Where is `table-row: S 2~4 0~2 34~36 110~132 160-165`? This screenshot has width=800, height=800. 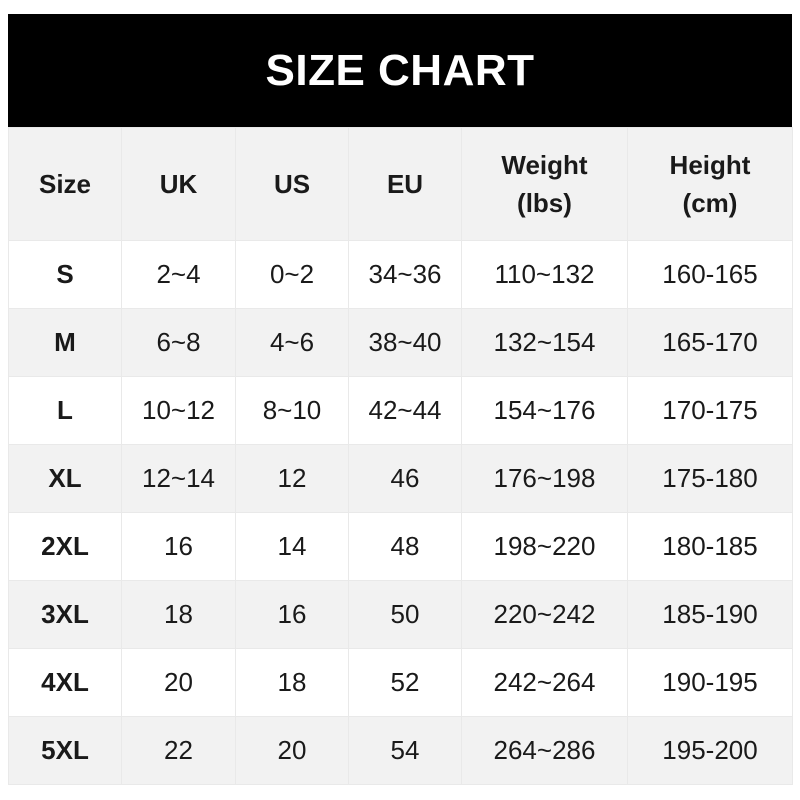
table-row: S 2~4 0~2 34~36 110~132 160-165 is located at coordinates (400, 274).